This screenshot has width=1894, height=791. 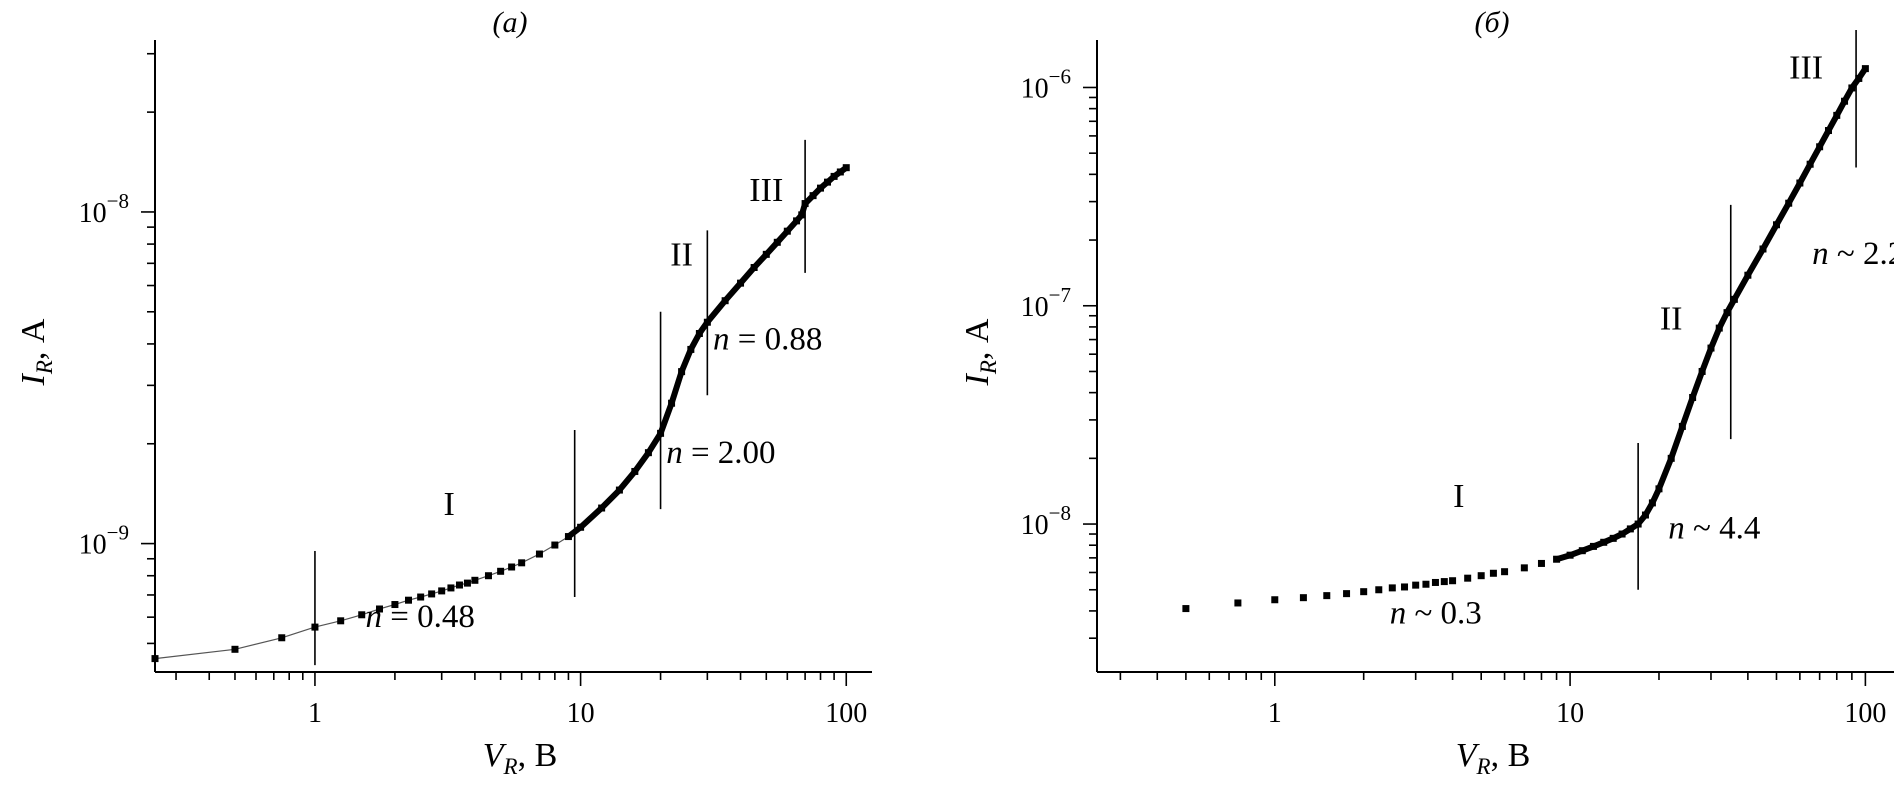 I want to click on y-axis-sub: R, so click(x=988, y=367).